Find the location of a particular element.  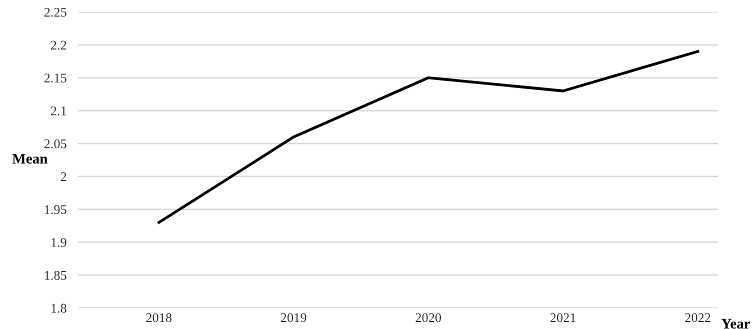

y-tick-label: 2.2 is located at coordinates (58, 45).